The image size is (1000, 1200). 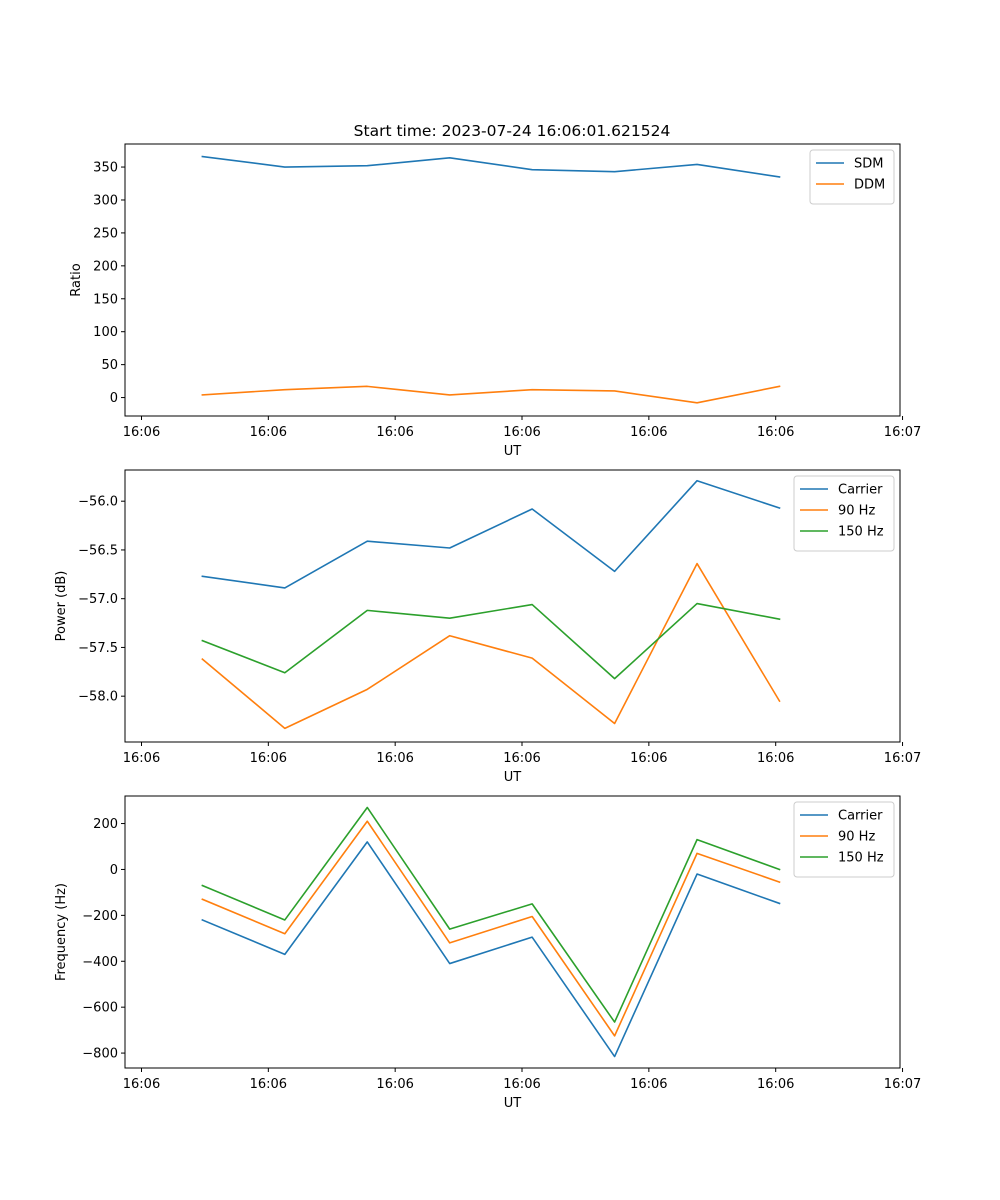 I want to click on ratio-panel-y-tick-label: 0, so click(x=114, y=398).